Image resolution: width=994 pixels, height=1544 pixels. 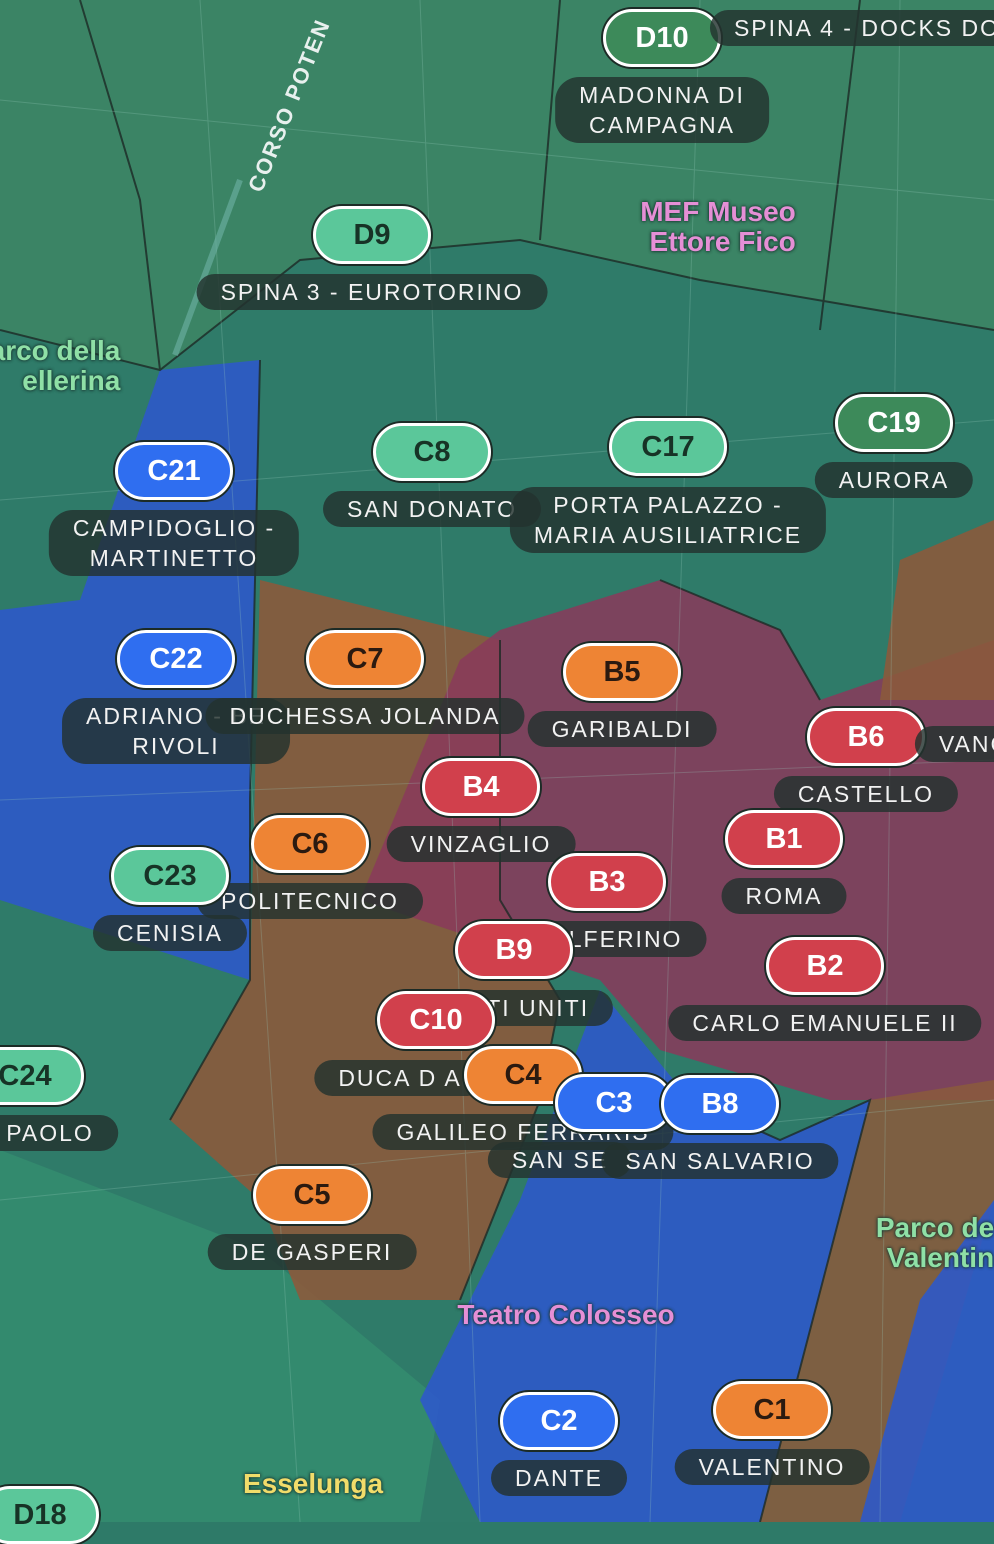 I want to click on label-line: arco della, so click(x=60, y=350).